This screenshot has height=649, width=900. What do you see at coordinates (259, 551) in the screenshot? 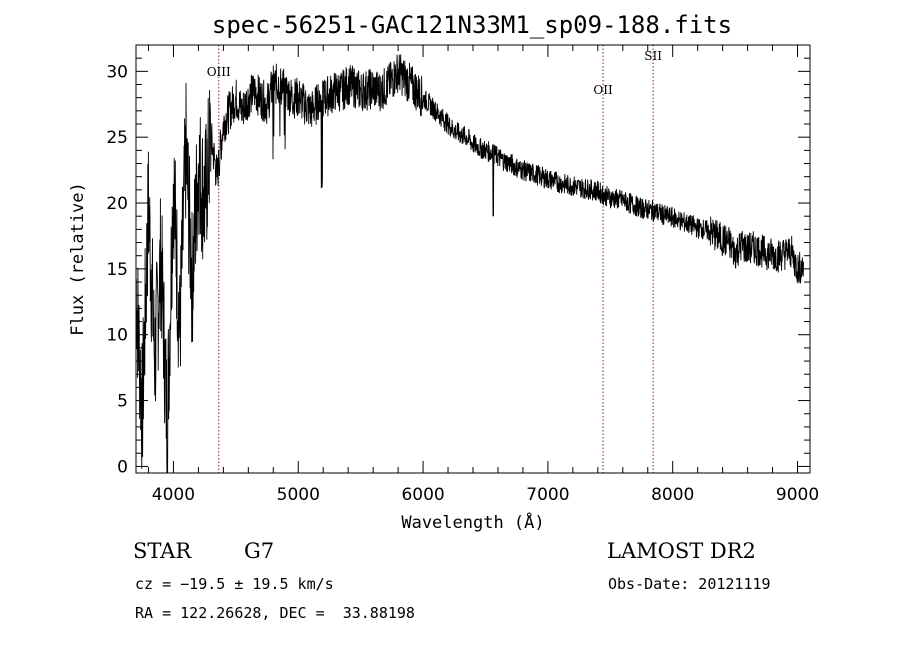
I see `spectral-subclass: G7` at bounding box center [259, 551].